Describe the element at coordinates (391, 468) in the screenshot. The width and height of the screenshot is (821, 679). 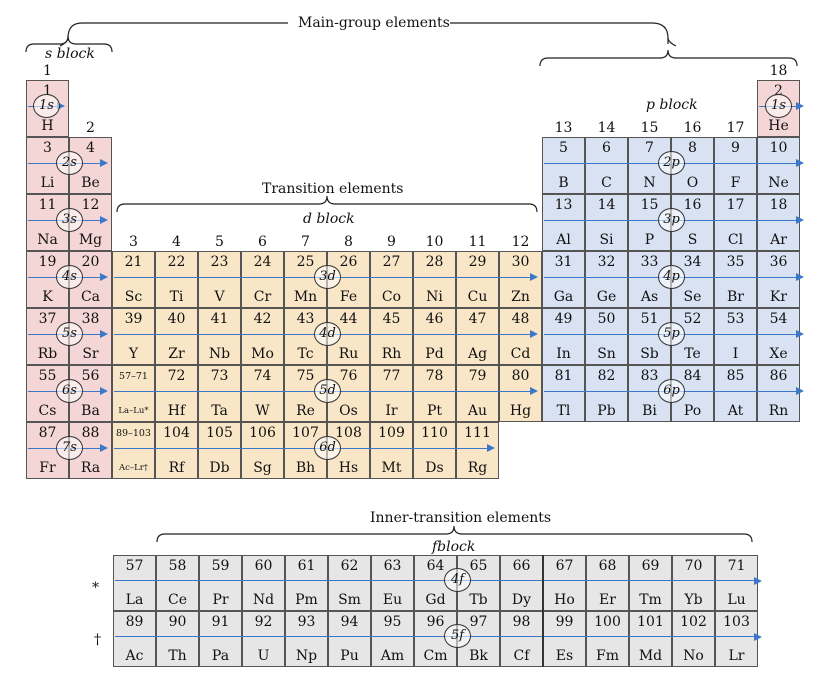
I see `element-symbol: Mt` at that location.